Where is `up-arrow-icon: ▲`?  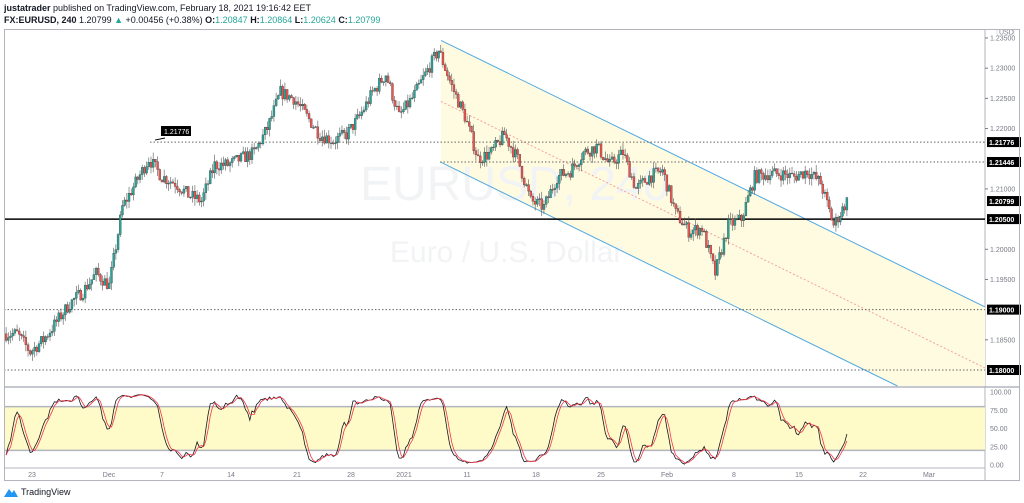
up-arrow-icon: ▲ is located at coordinates (119, 20).